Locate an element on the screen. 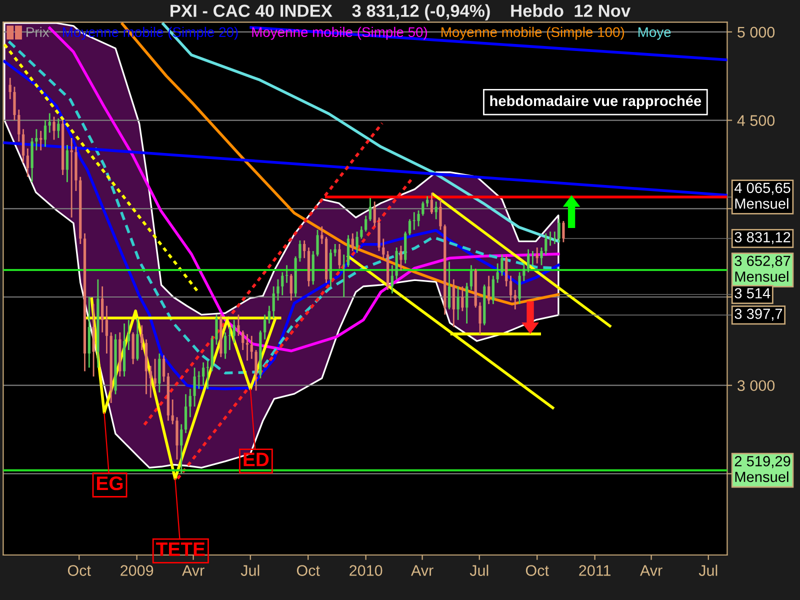  annotation: 4 065,65 Mensuel is located at coordinates (762, 195).